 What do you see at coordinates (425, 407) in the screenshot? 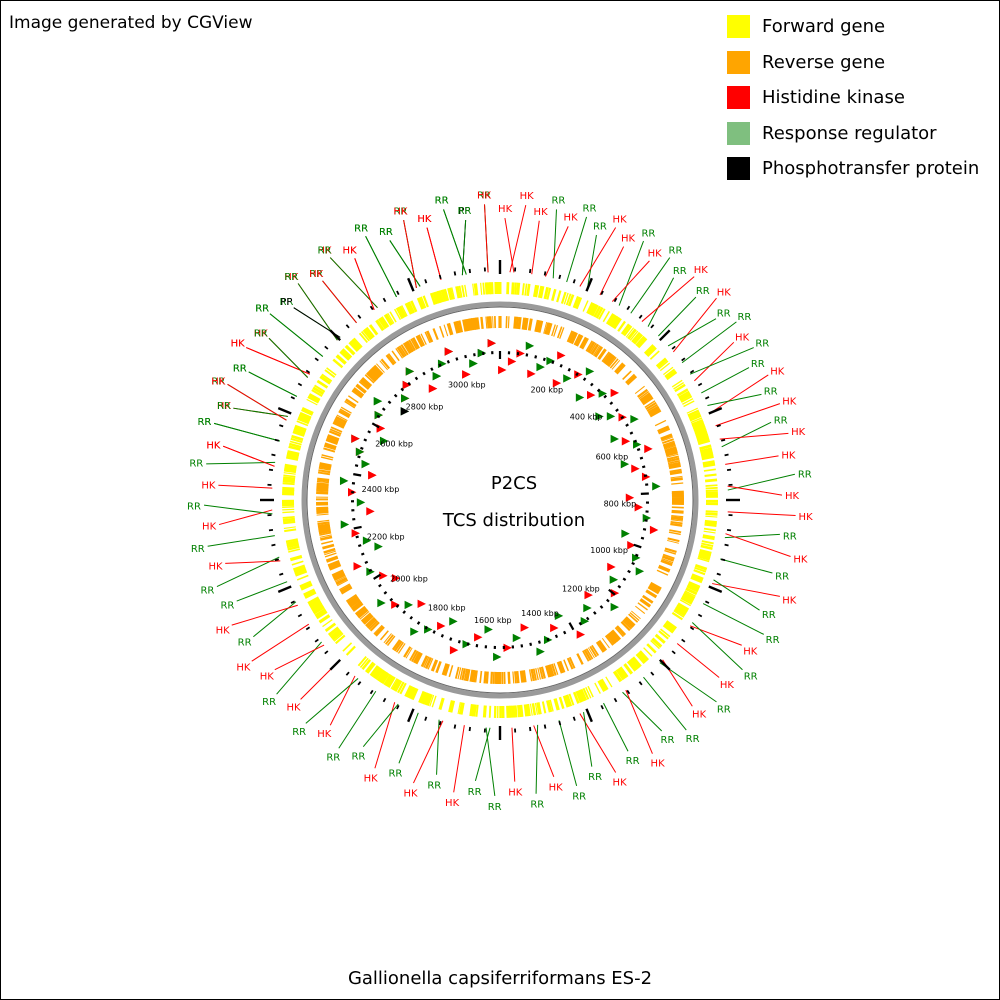
I see `ruler-label: 2800 kbp` at bounding box center [425, 407].